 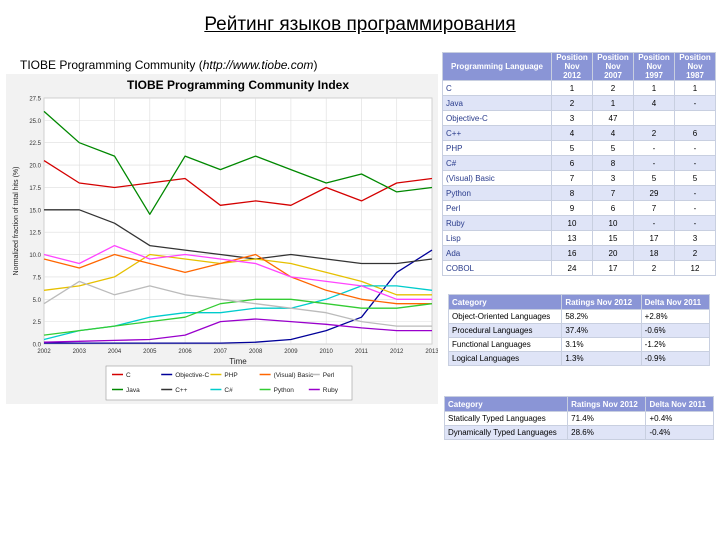 I want to click on series-line-ruby, so click(x=237, y=330).